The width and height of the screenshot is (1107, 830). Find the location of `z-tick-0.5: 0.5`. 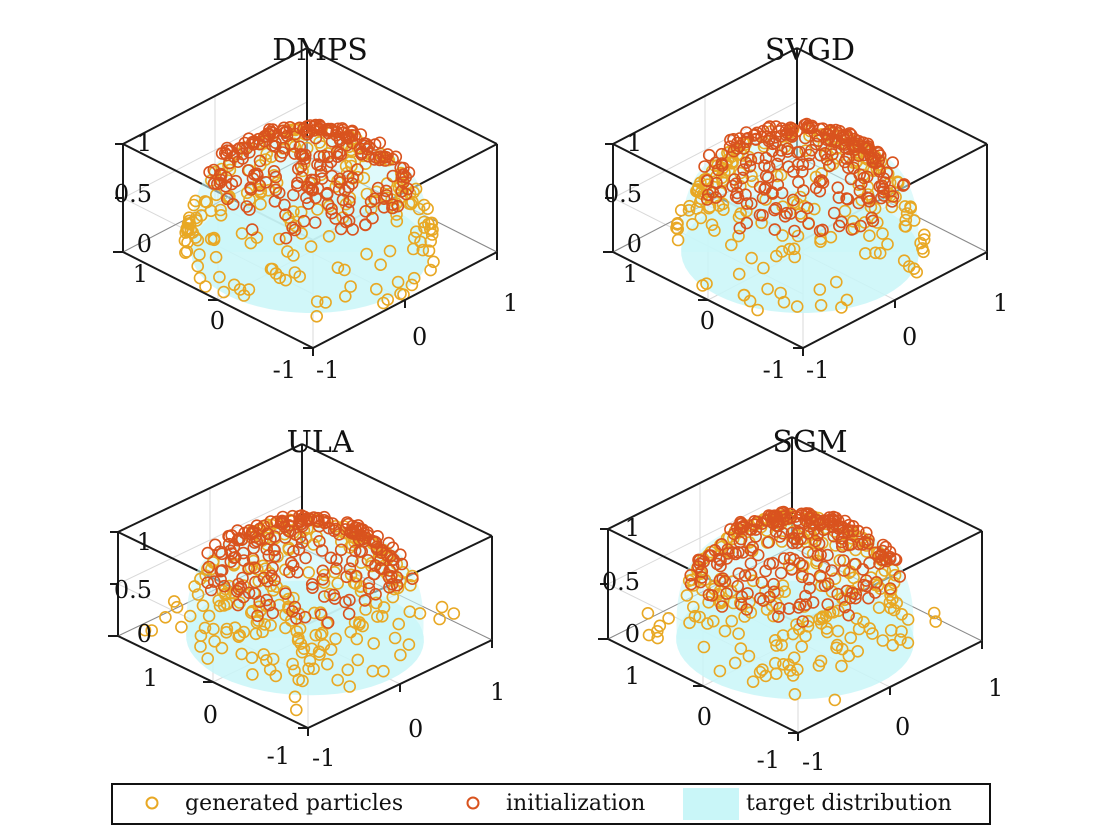

z-tick-0.5: 0.5 is located at coordinates (623, 194).